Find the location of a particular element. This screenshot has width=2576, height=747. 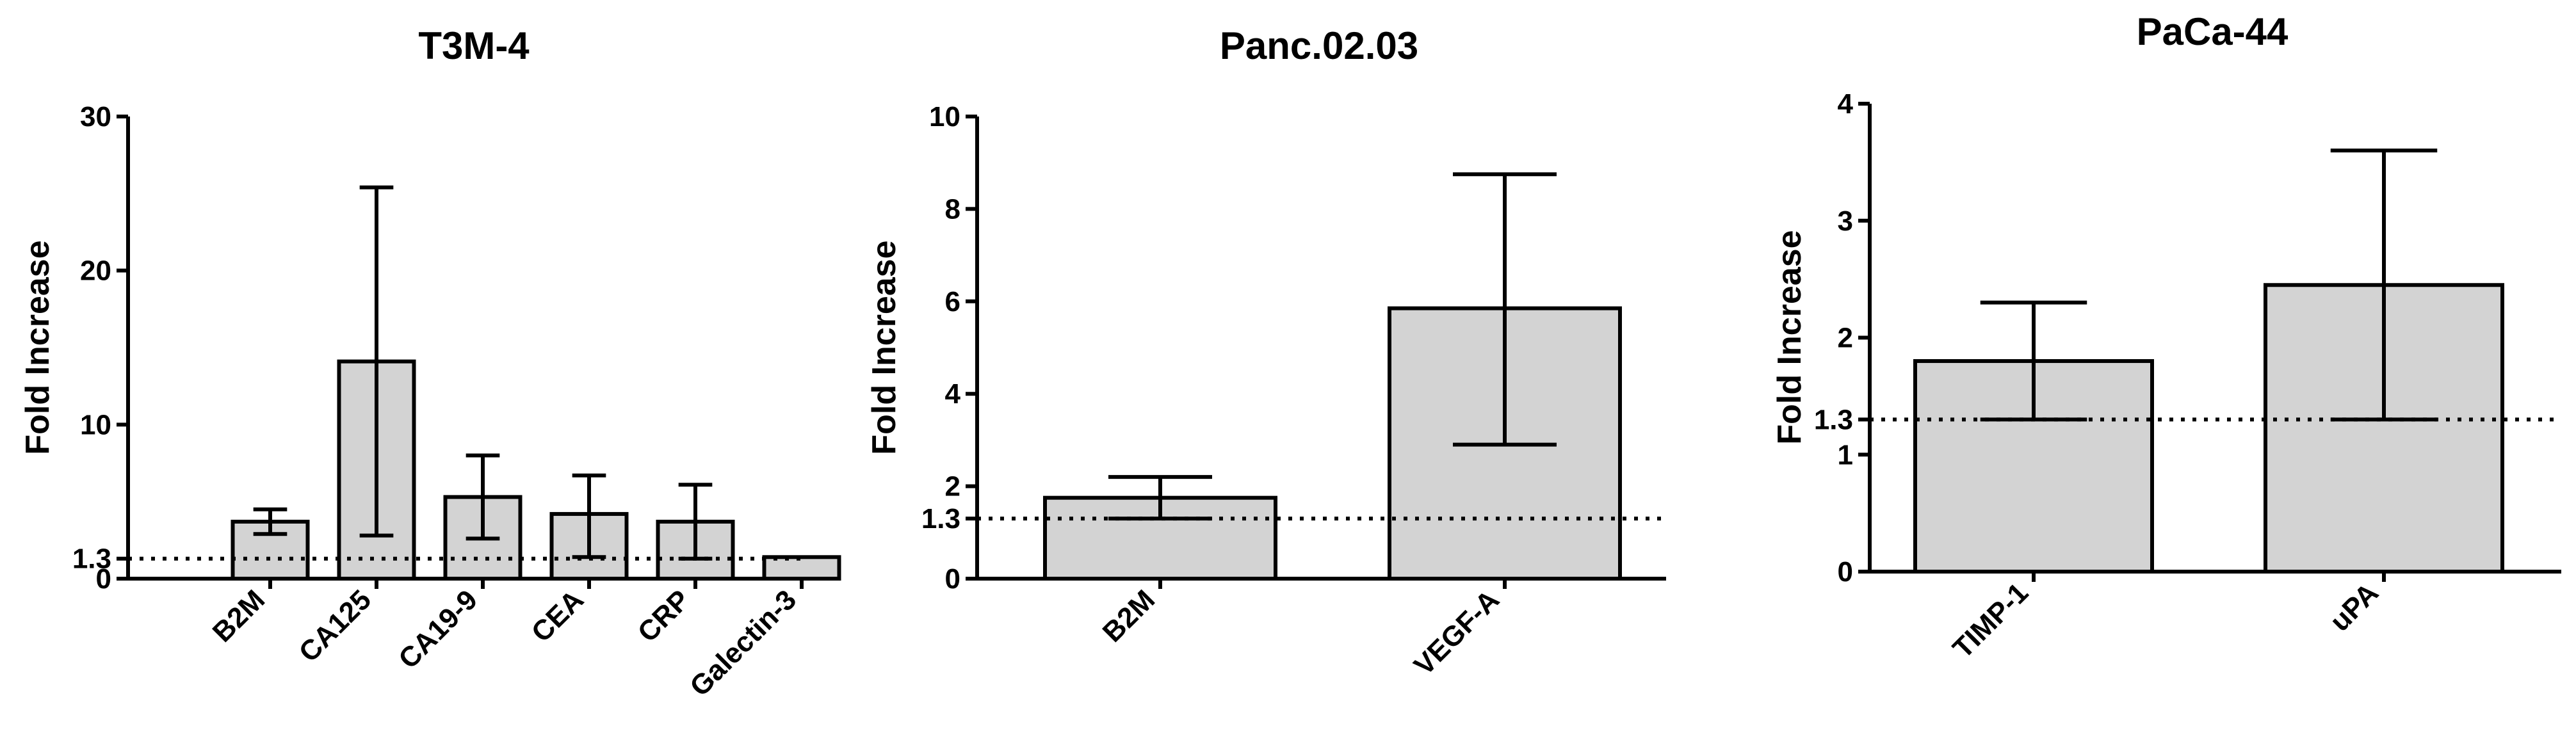

y-tick-label: 30 is located at coordinates (95, 117).